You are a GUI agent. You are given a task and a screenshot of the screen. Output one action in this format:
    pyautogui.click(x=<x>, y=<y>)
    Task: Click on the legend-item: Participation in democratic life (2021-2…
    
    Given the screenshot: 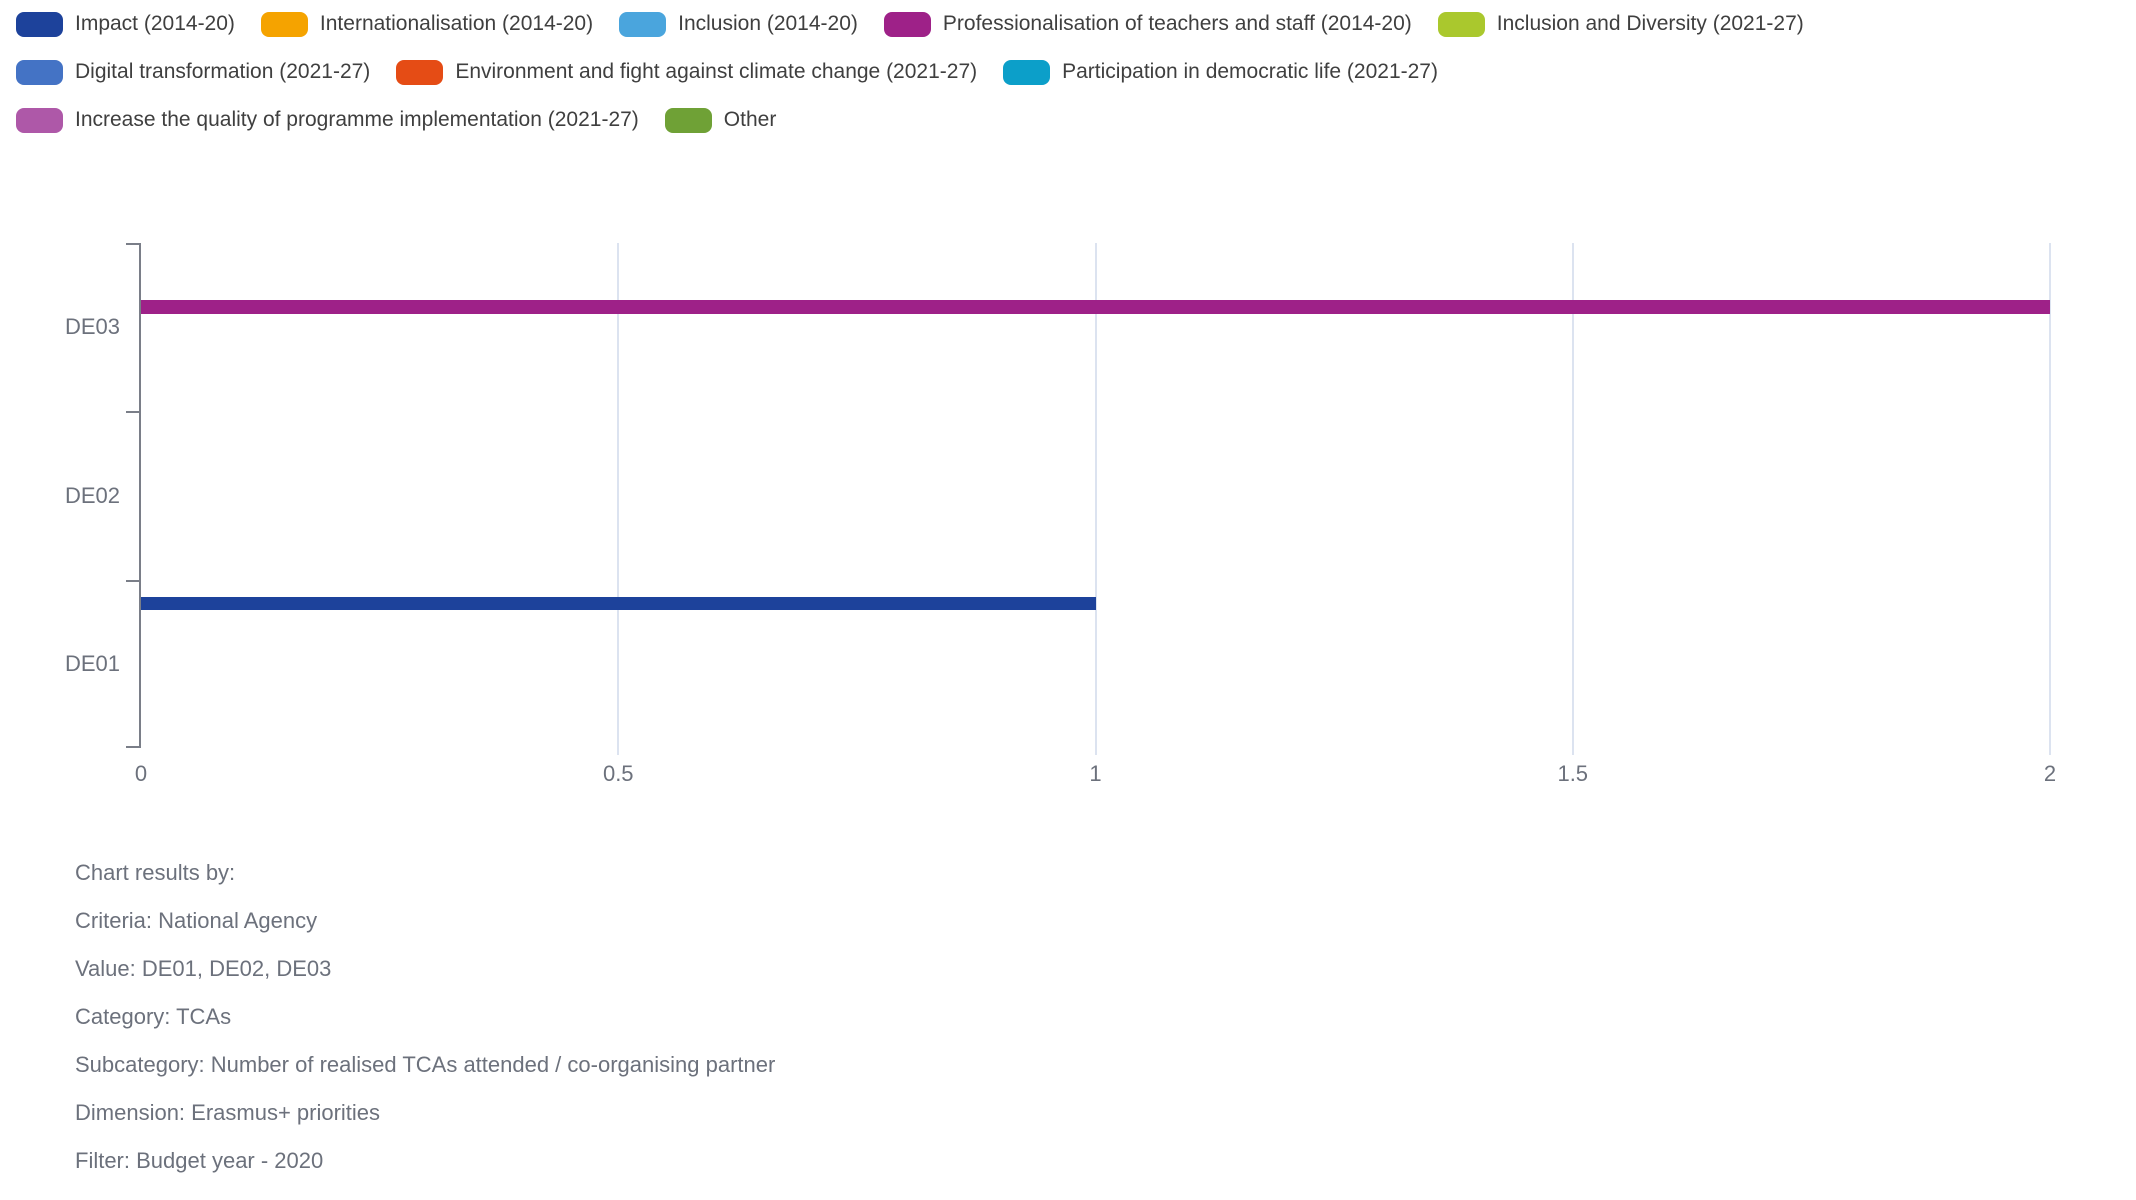 What is the action you would take?
    pyautogui.click(x=1220, y=72)
    